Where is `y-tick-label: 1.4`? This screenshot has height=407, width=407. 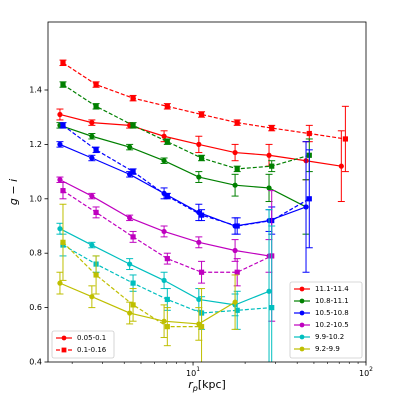
y-tick-label: 1.4 is located at coordinates (35, 90).